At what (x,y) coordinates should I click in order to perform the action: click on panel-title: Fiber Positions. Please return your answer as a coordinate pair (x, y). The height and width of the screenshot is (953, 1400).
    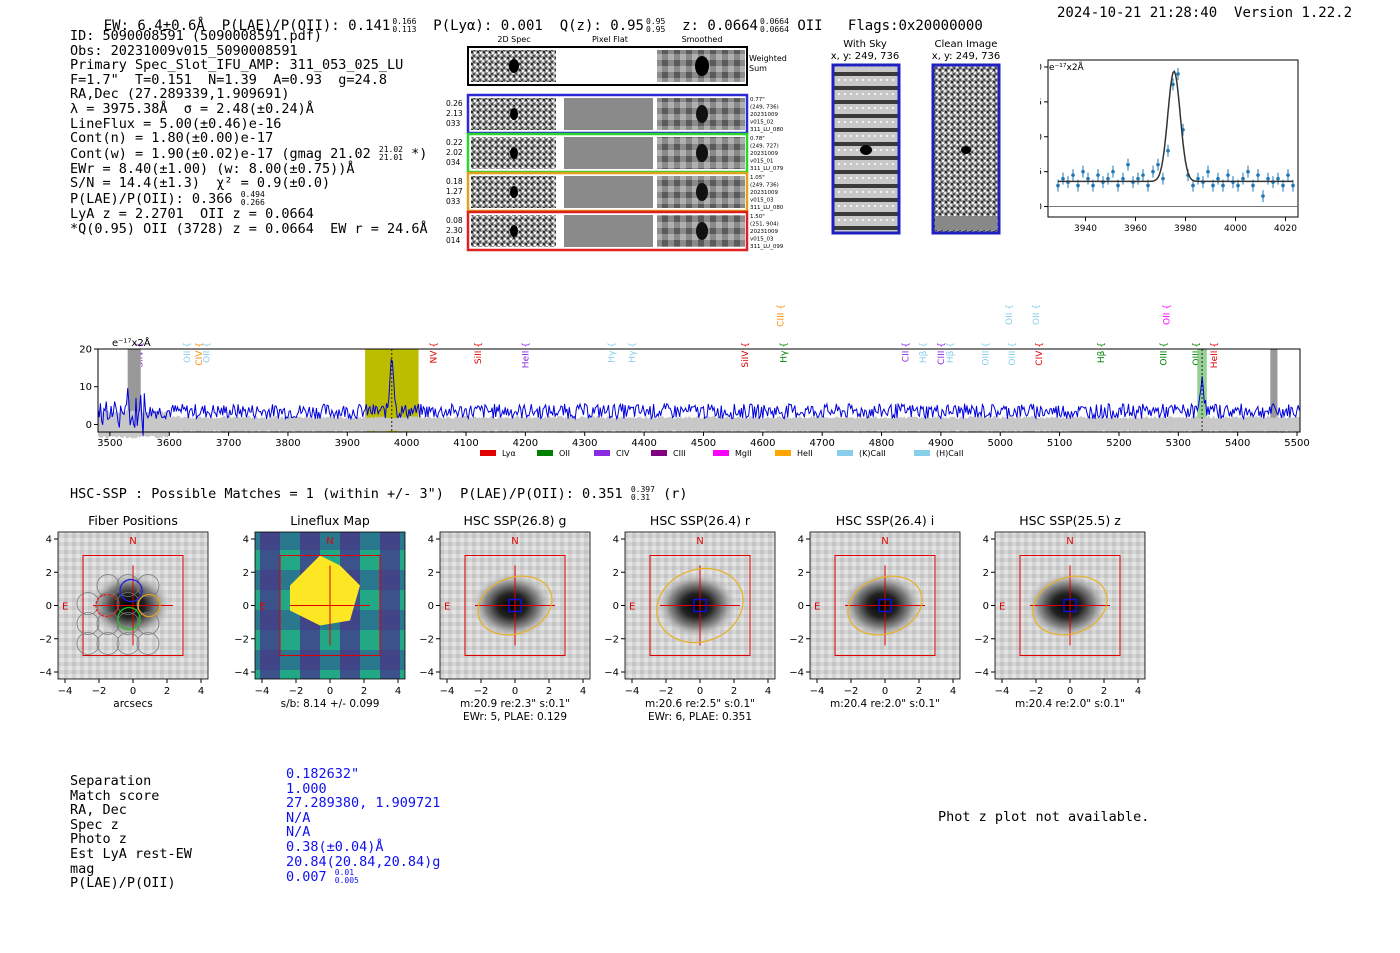
    Looking at the image, I should click on (133, 520).